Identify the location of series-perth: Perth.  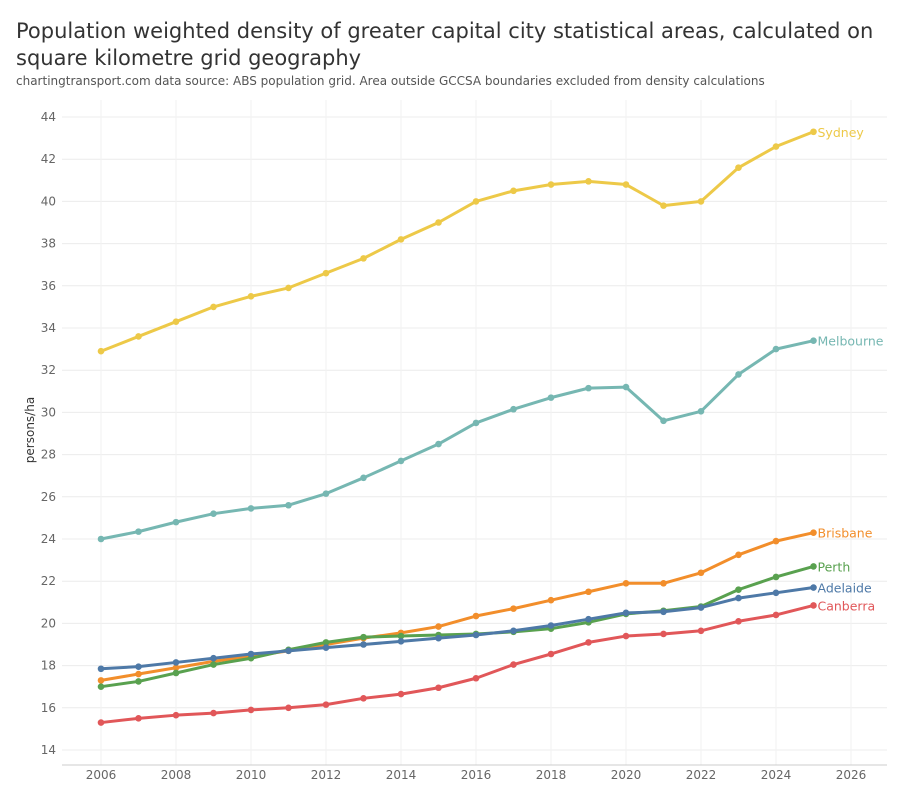
(474, 624).